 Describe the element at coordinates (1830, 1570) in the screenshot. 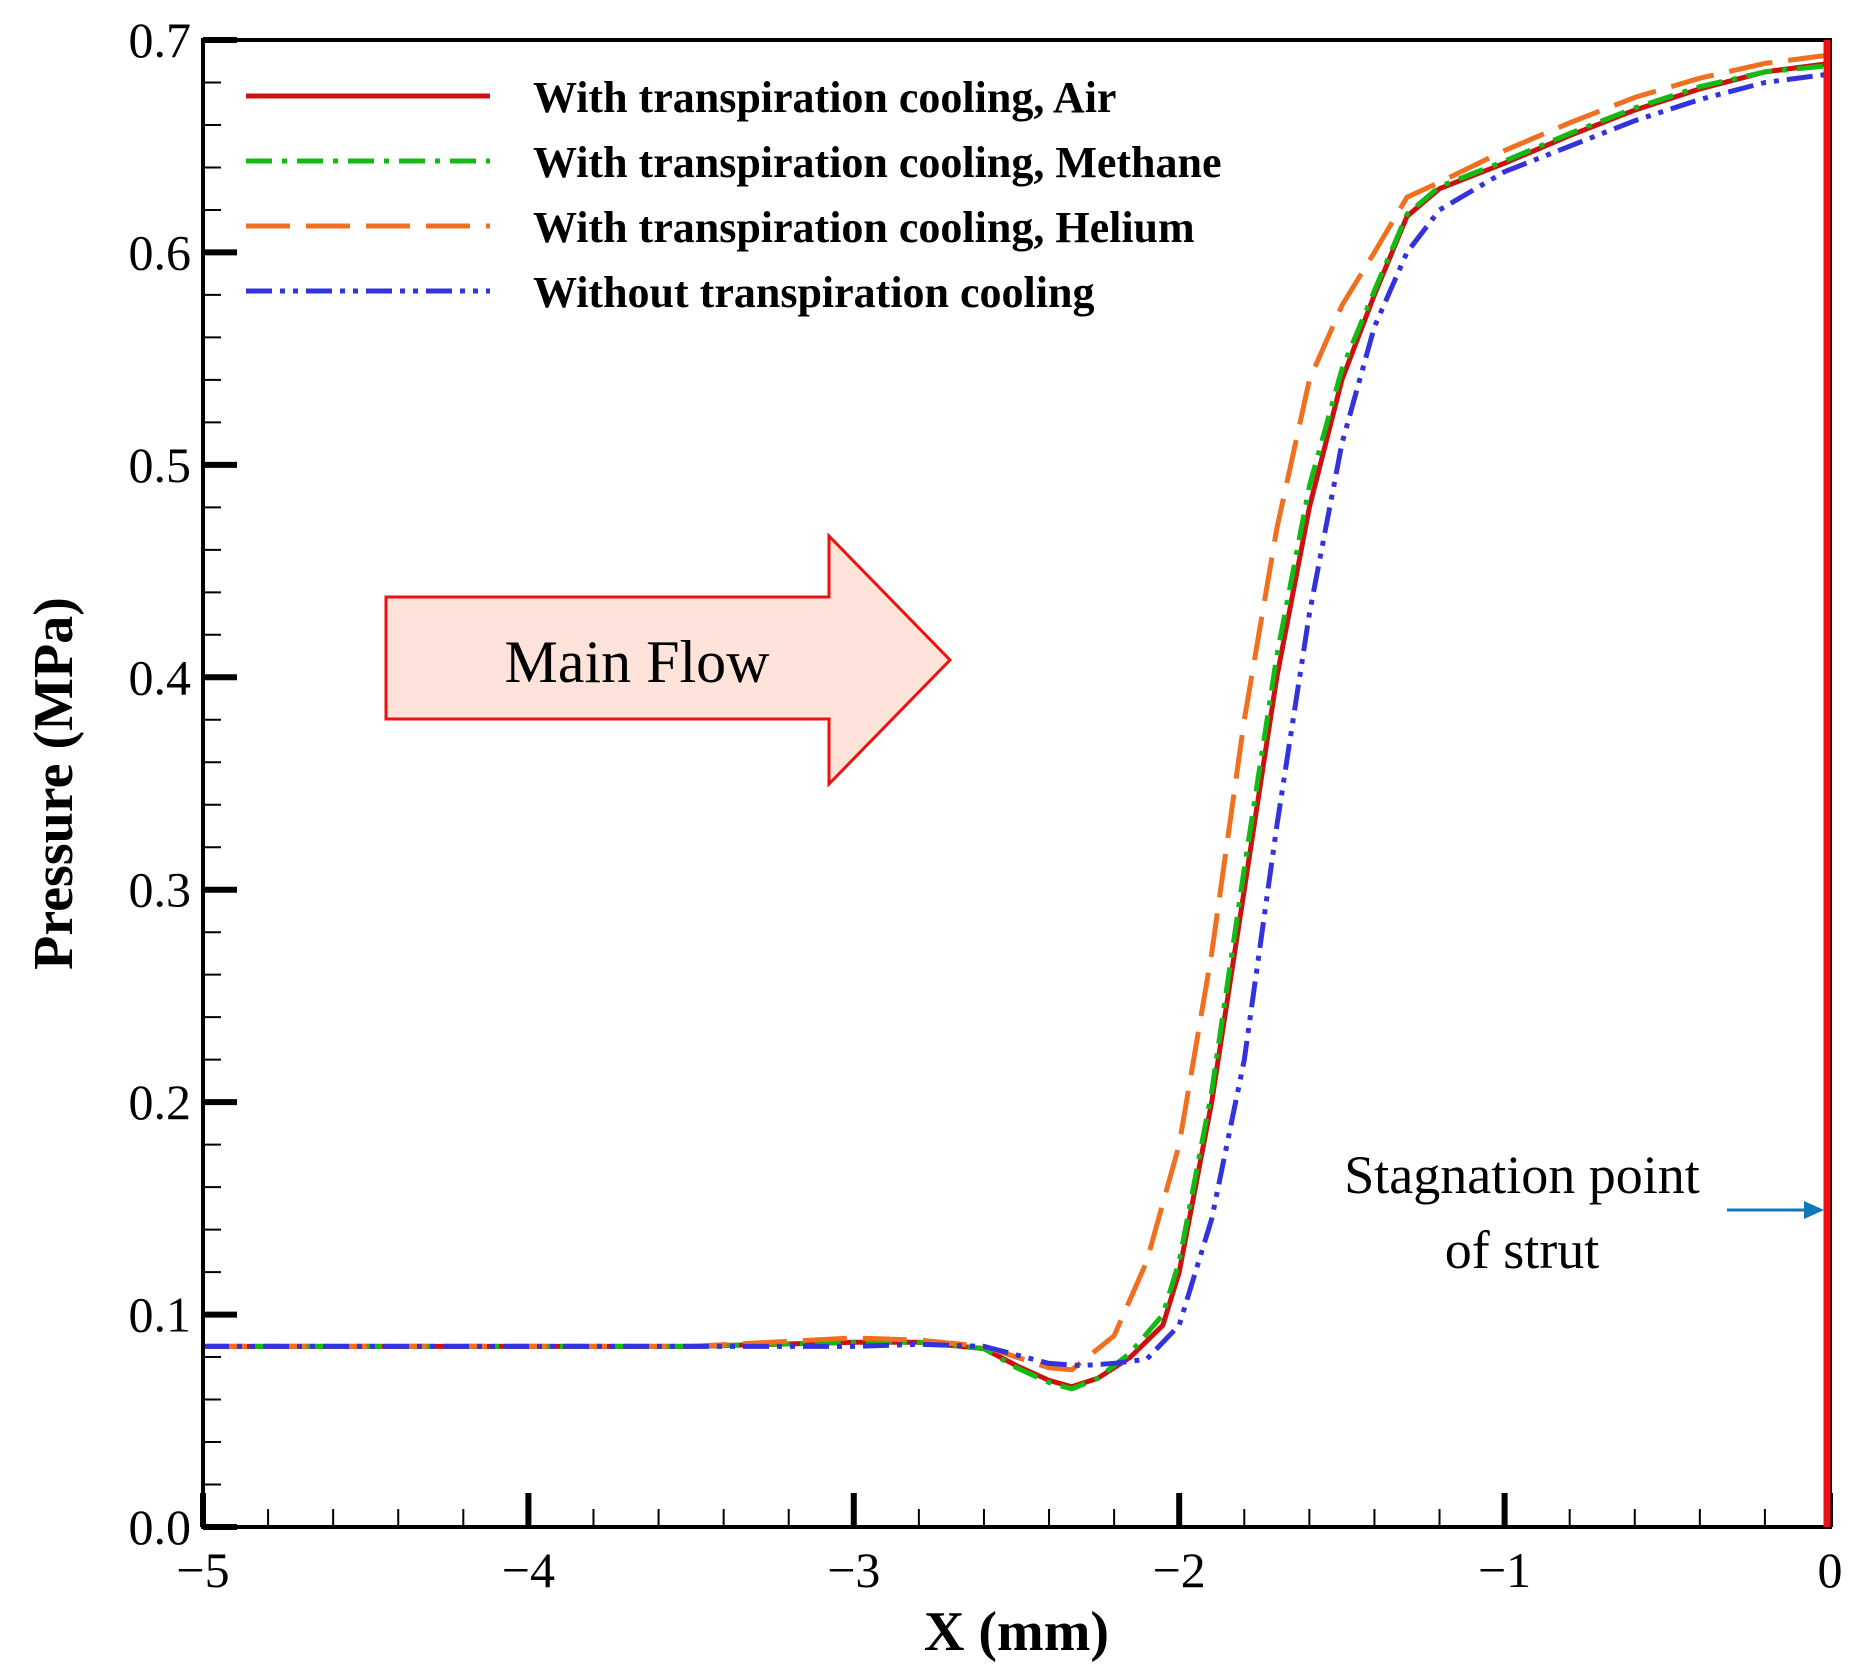

I see `x-tick-label: 0` at that location.